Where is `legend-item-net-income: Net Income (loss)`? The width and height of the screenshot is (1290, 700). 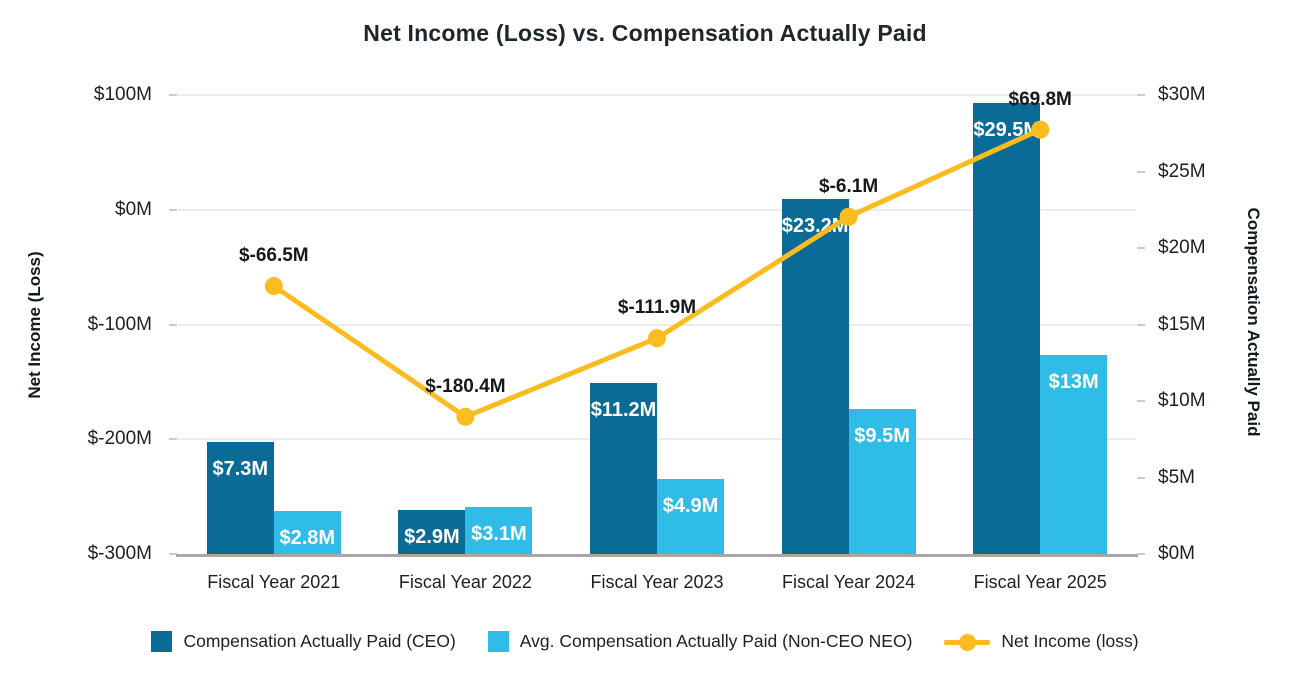 legend-item-net-income: Net Income (loss) is located at coordinates (1041, 641).